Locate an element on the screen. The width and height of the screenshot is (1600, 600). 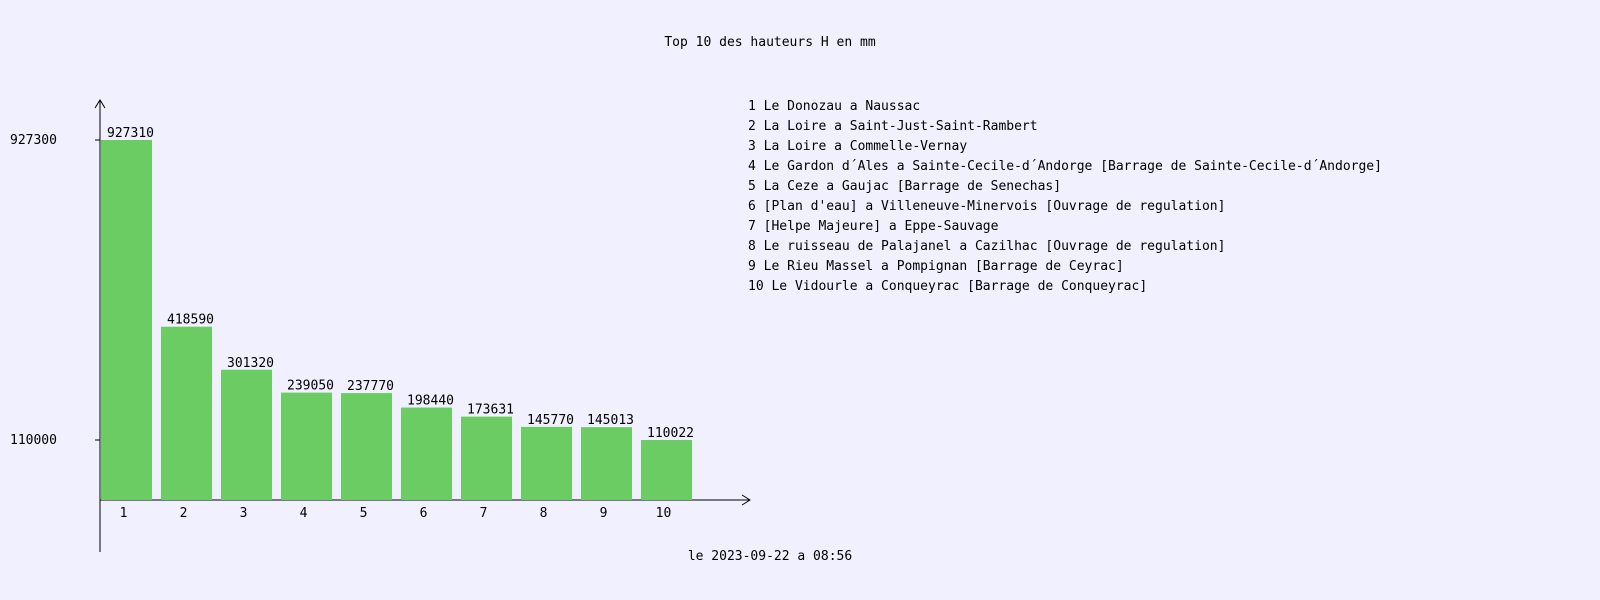
bar-value-label: 418590 is located at coordinates (190, 320).